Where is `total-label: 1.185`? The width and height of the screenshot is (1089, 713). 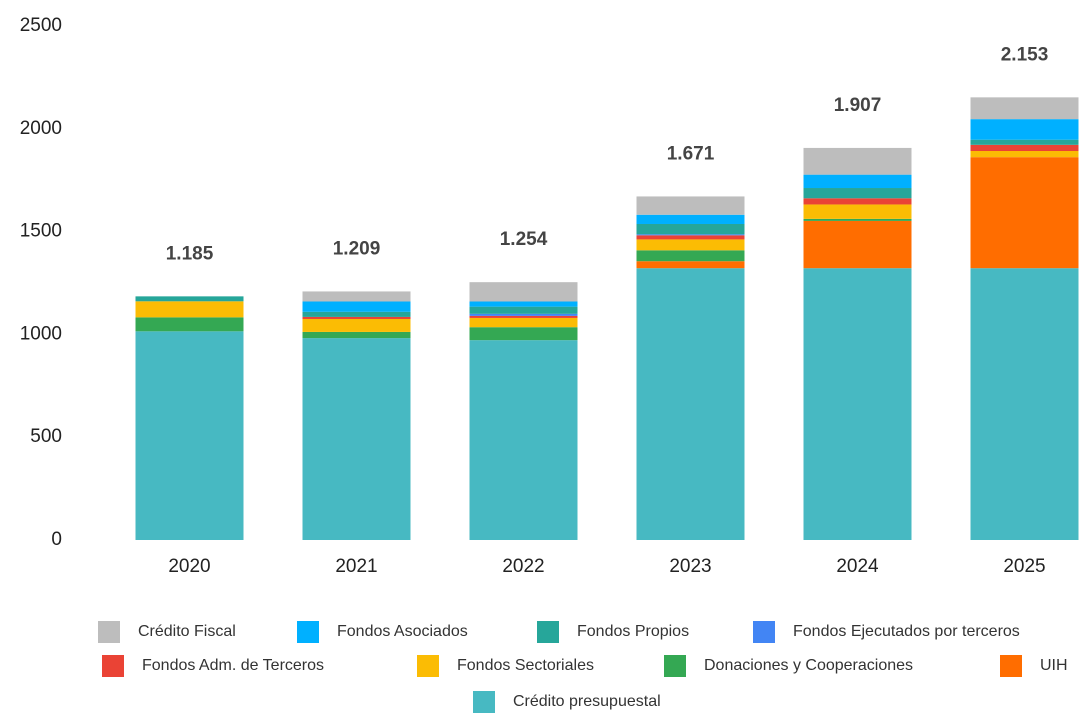
total-label: 1.185 is located at coordinates (190, 253).